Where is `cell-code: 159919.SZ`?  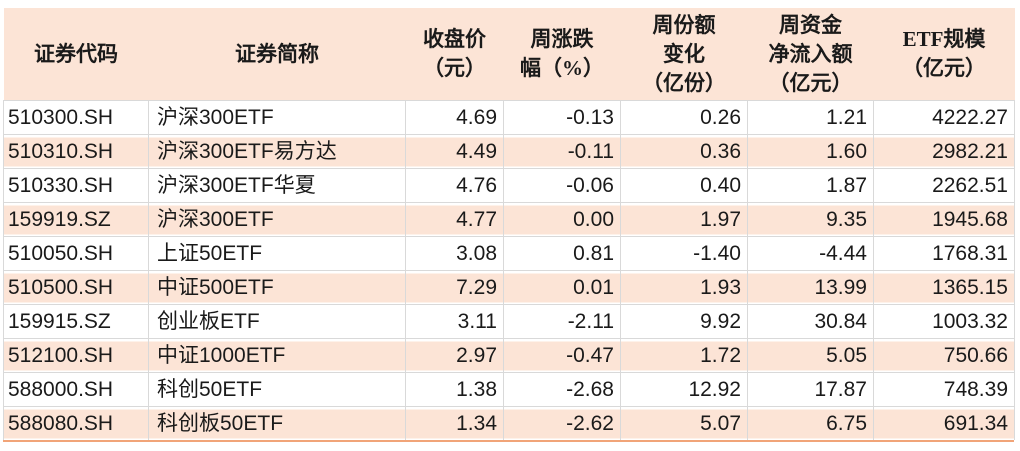 cell-code: 159919.SZ is located at coordinates (76, 219).